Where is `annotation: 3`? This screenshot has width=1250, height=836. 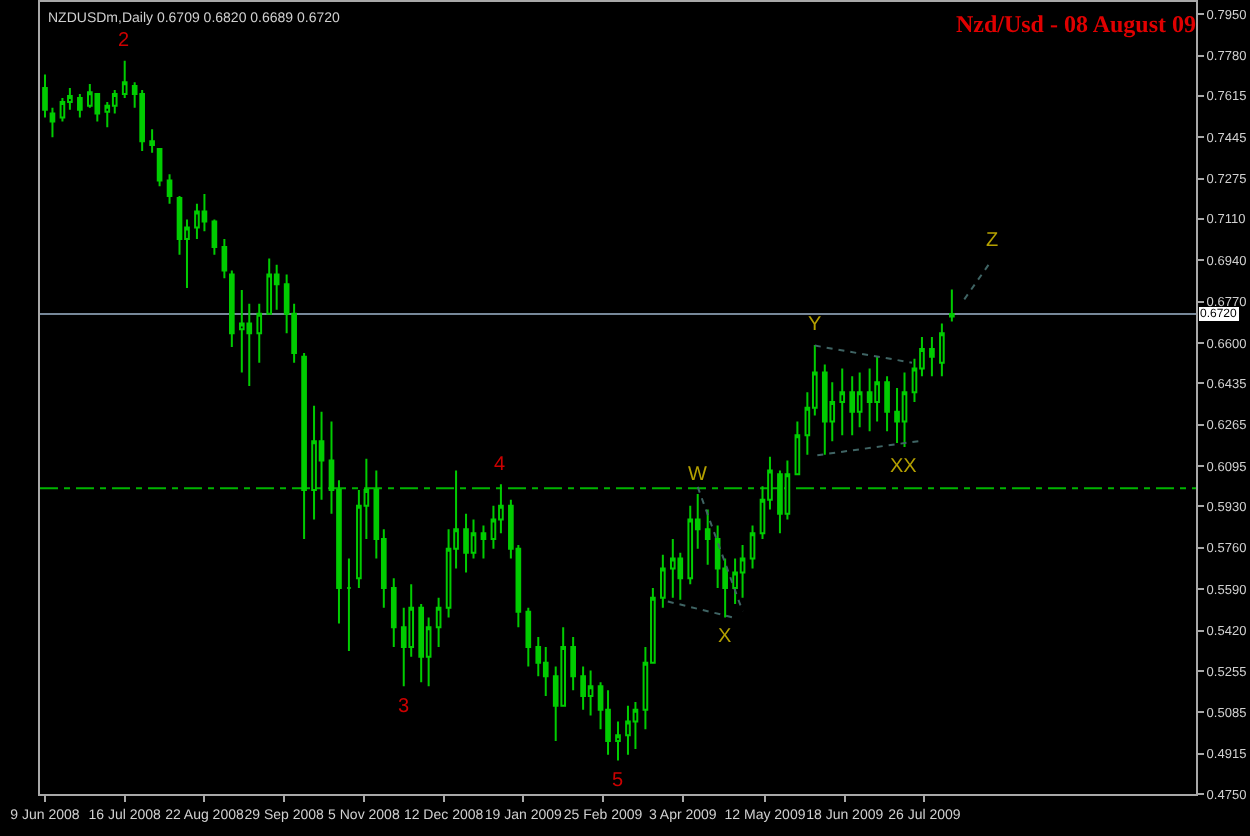 annotation: 3 is located at coordinates (404, 707).